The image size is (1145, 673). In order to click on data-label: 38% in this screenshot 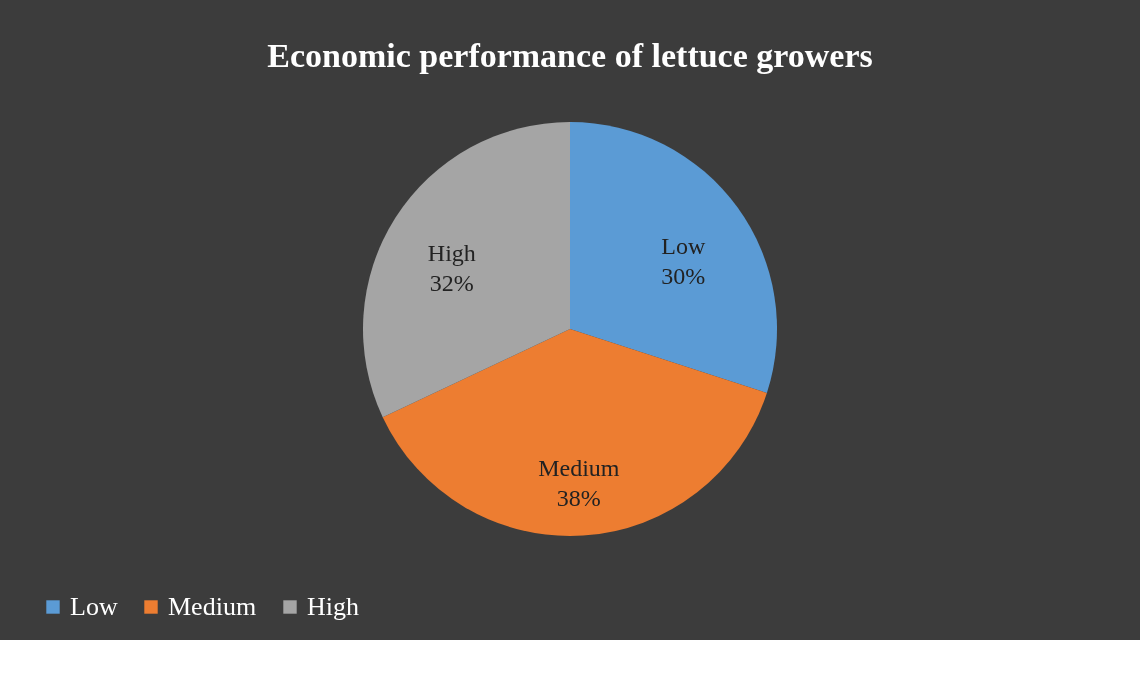, I will do `click(578, 497)`.